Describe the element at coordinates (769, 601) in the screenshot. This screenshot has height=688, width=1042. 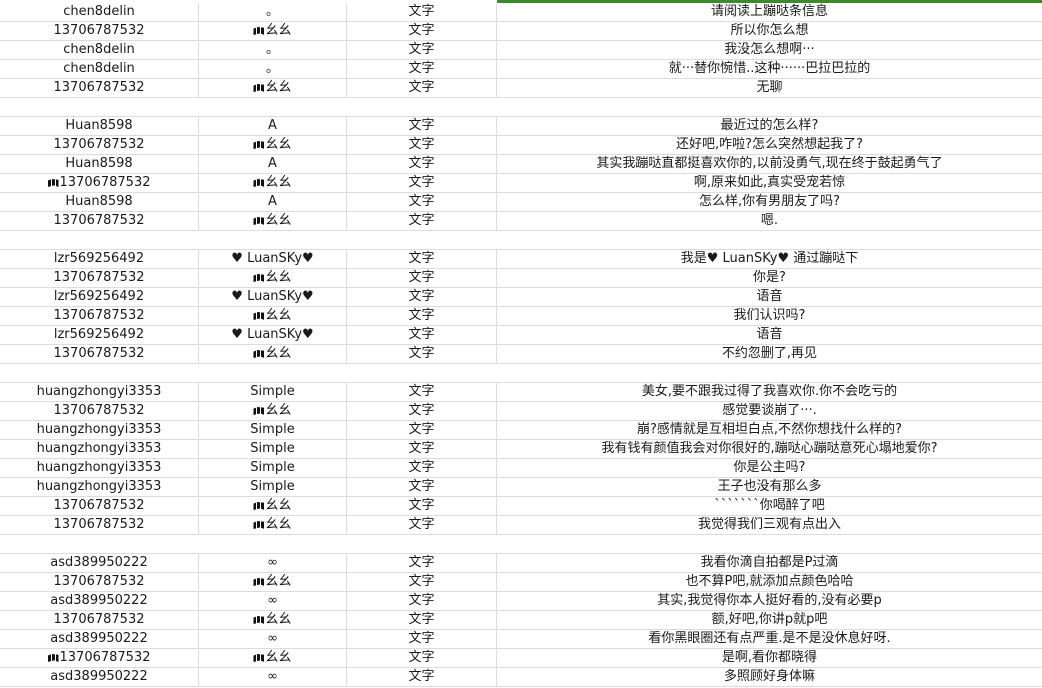
I see `cell-message: 其实,我觉得你本人挺好看的,没有必要p` at that location.